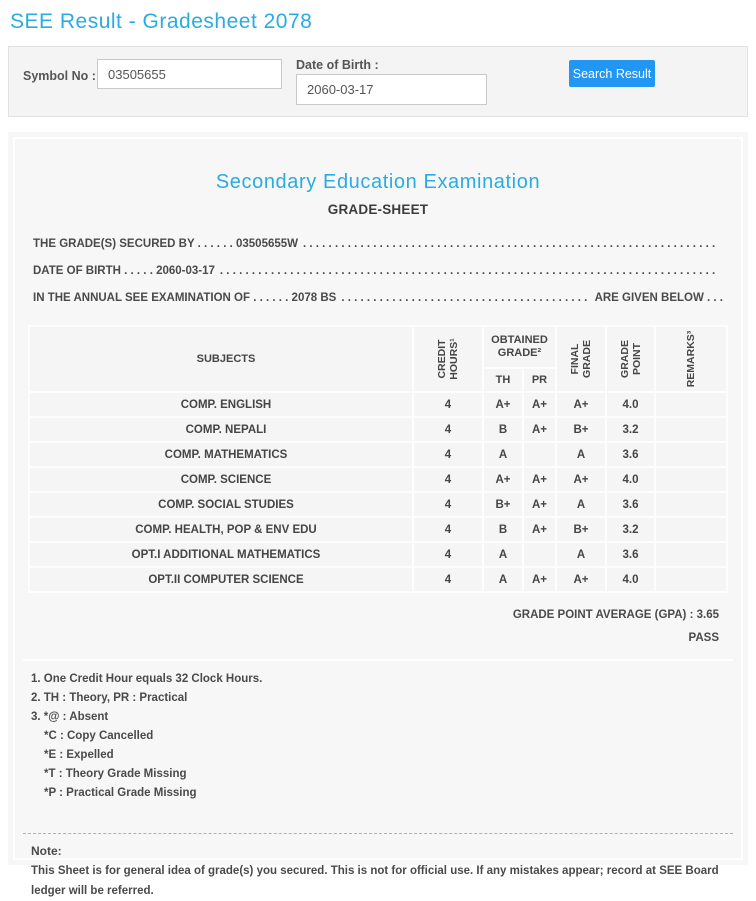 The width and height of the screenshot is (756, 901). I want to click on date-of-birth-input, so click(391, 89).